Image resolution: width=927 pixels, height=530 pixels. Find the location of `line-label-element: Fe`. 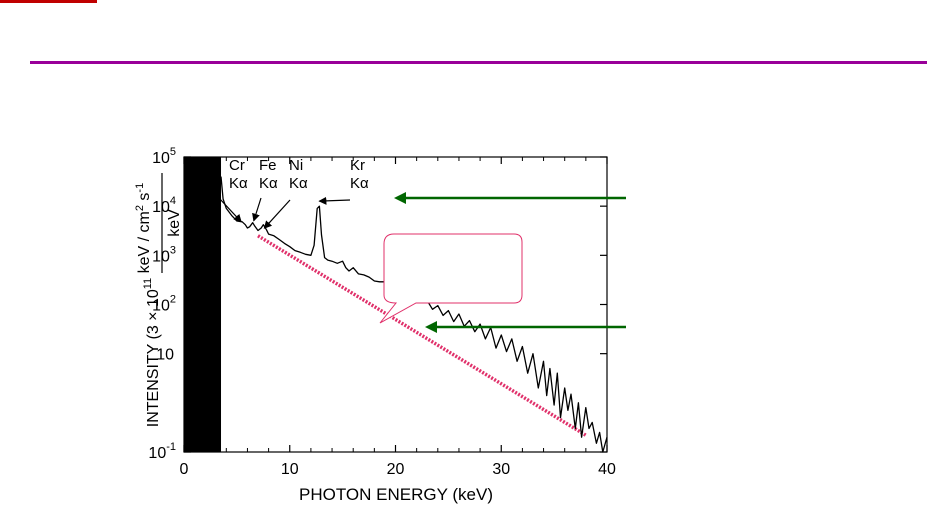

line-label-element: Fe is located at coordinates (268, 165).